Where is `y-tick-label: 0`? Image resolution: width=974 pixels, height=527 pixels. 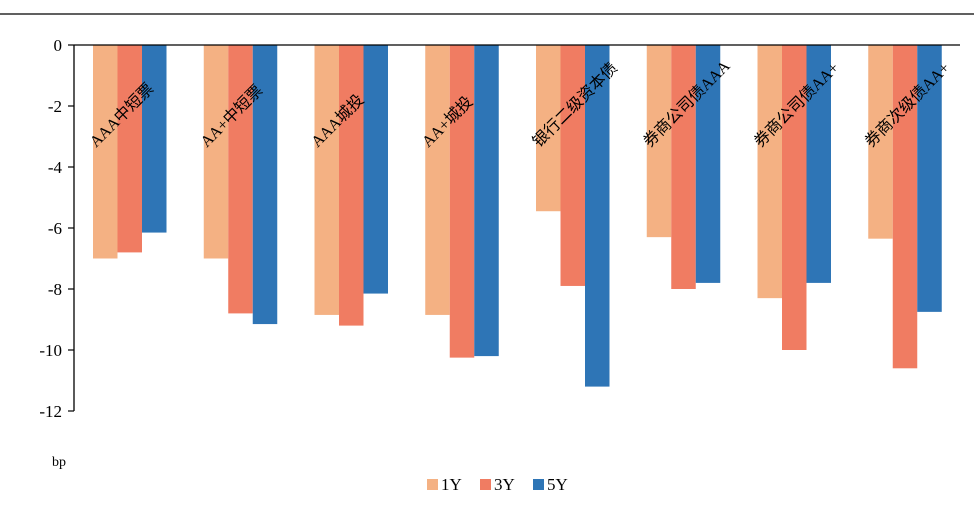 y-tick-label: 0 is located at coordinates (58, 45).